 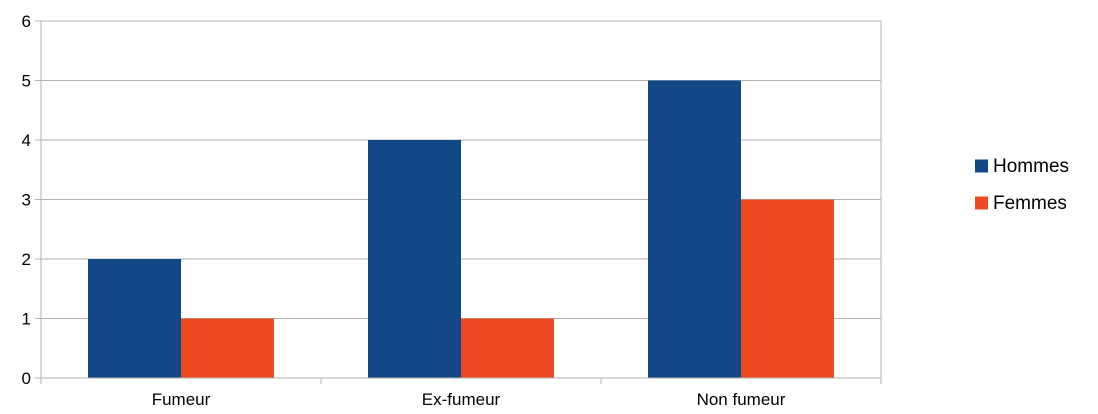 I want to click on legend-swatch-hommes, so click(x=981, y=166).